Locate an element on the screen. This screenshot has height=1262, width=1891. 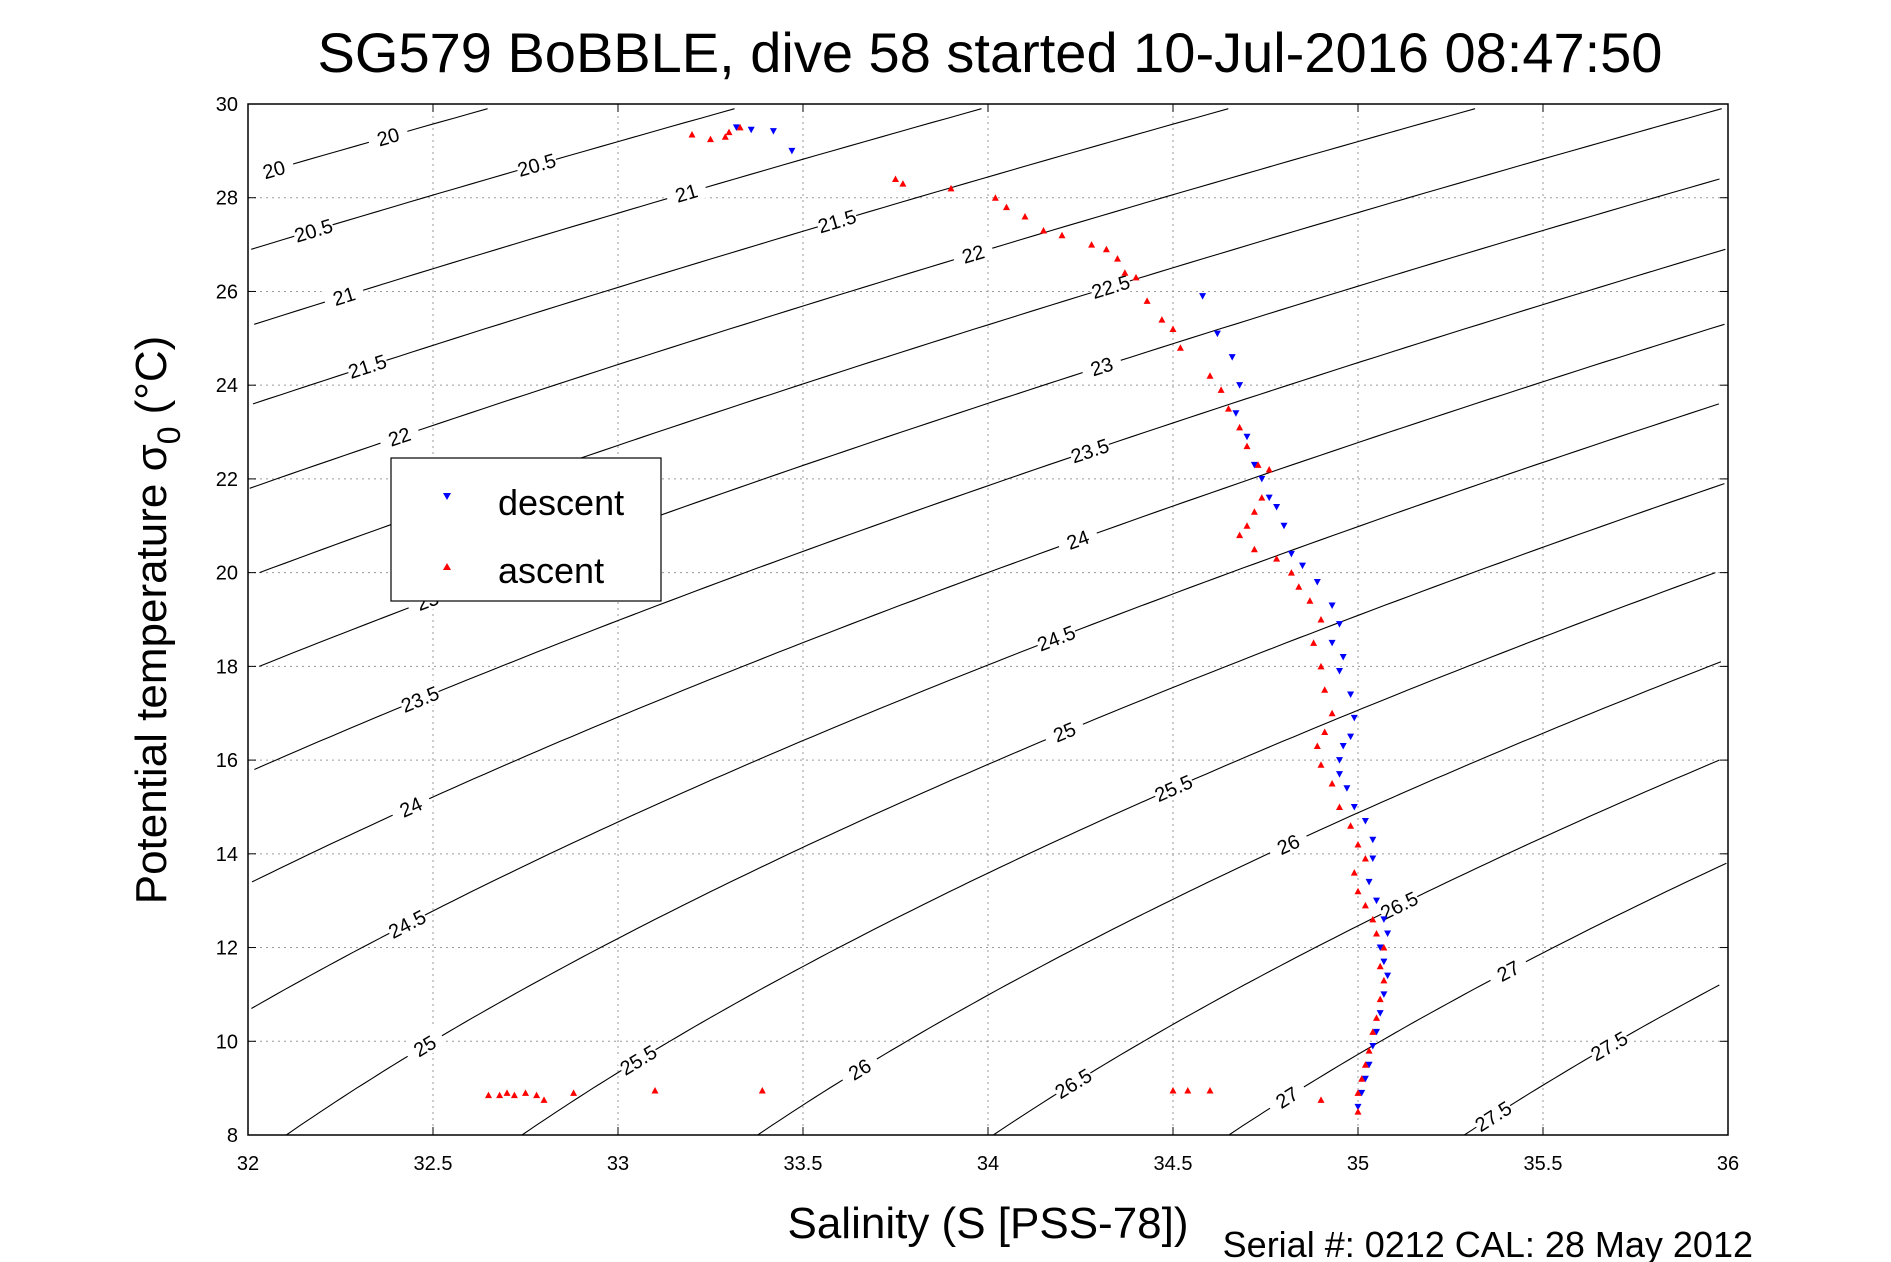
x-tick-label: 36 is located at coordinates (1728, 1164).